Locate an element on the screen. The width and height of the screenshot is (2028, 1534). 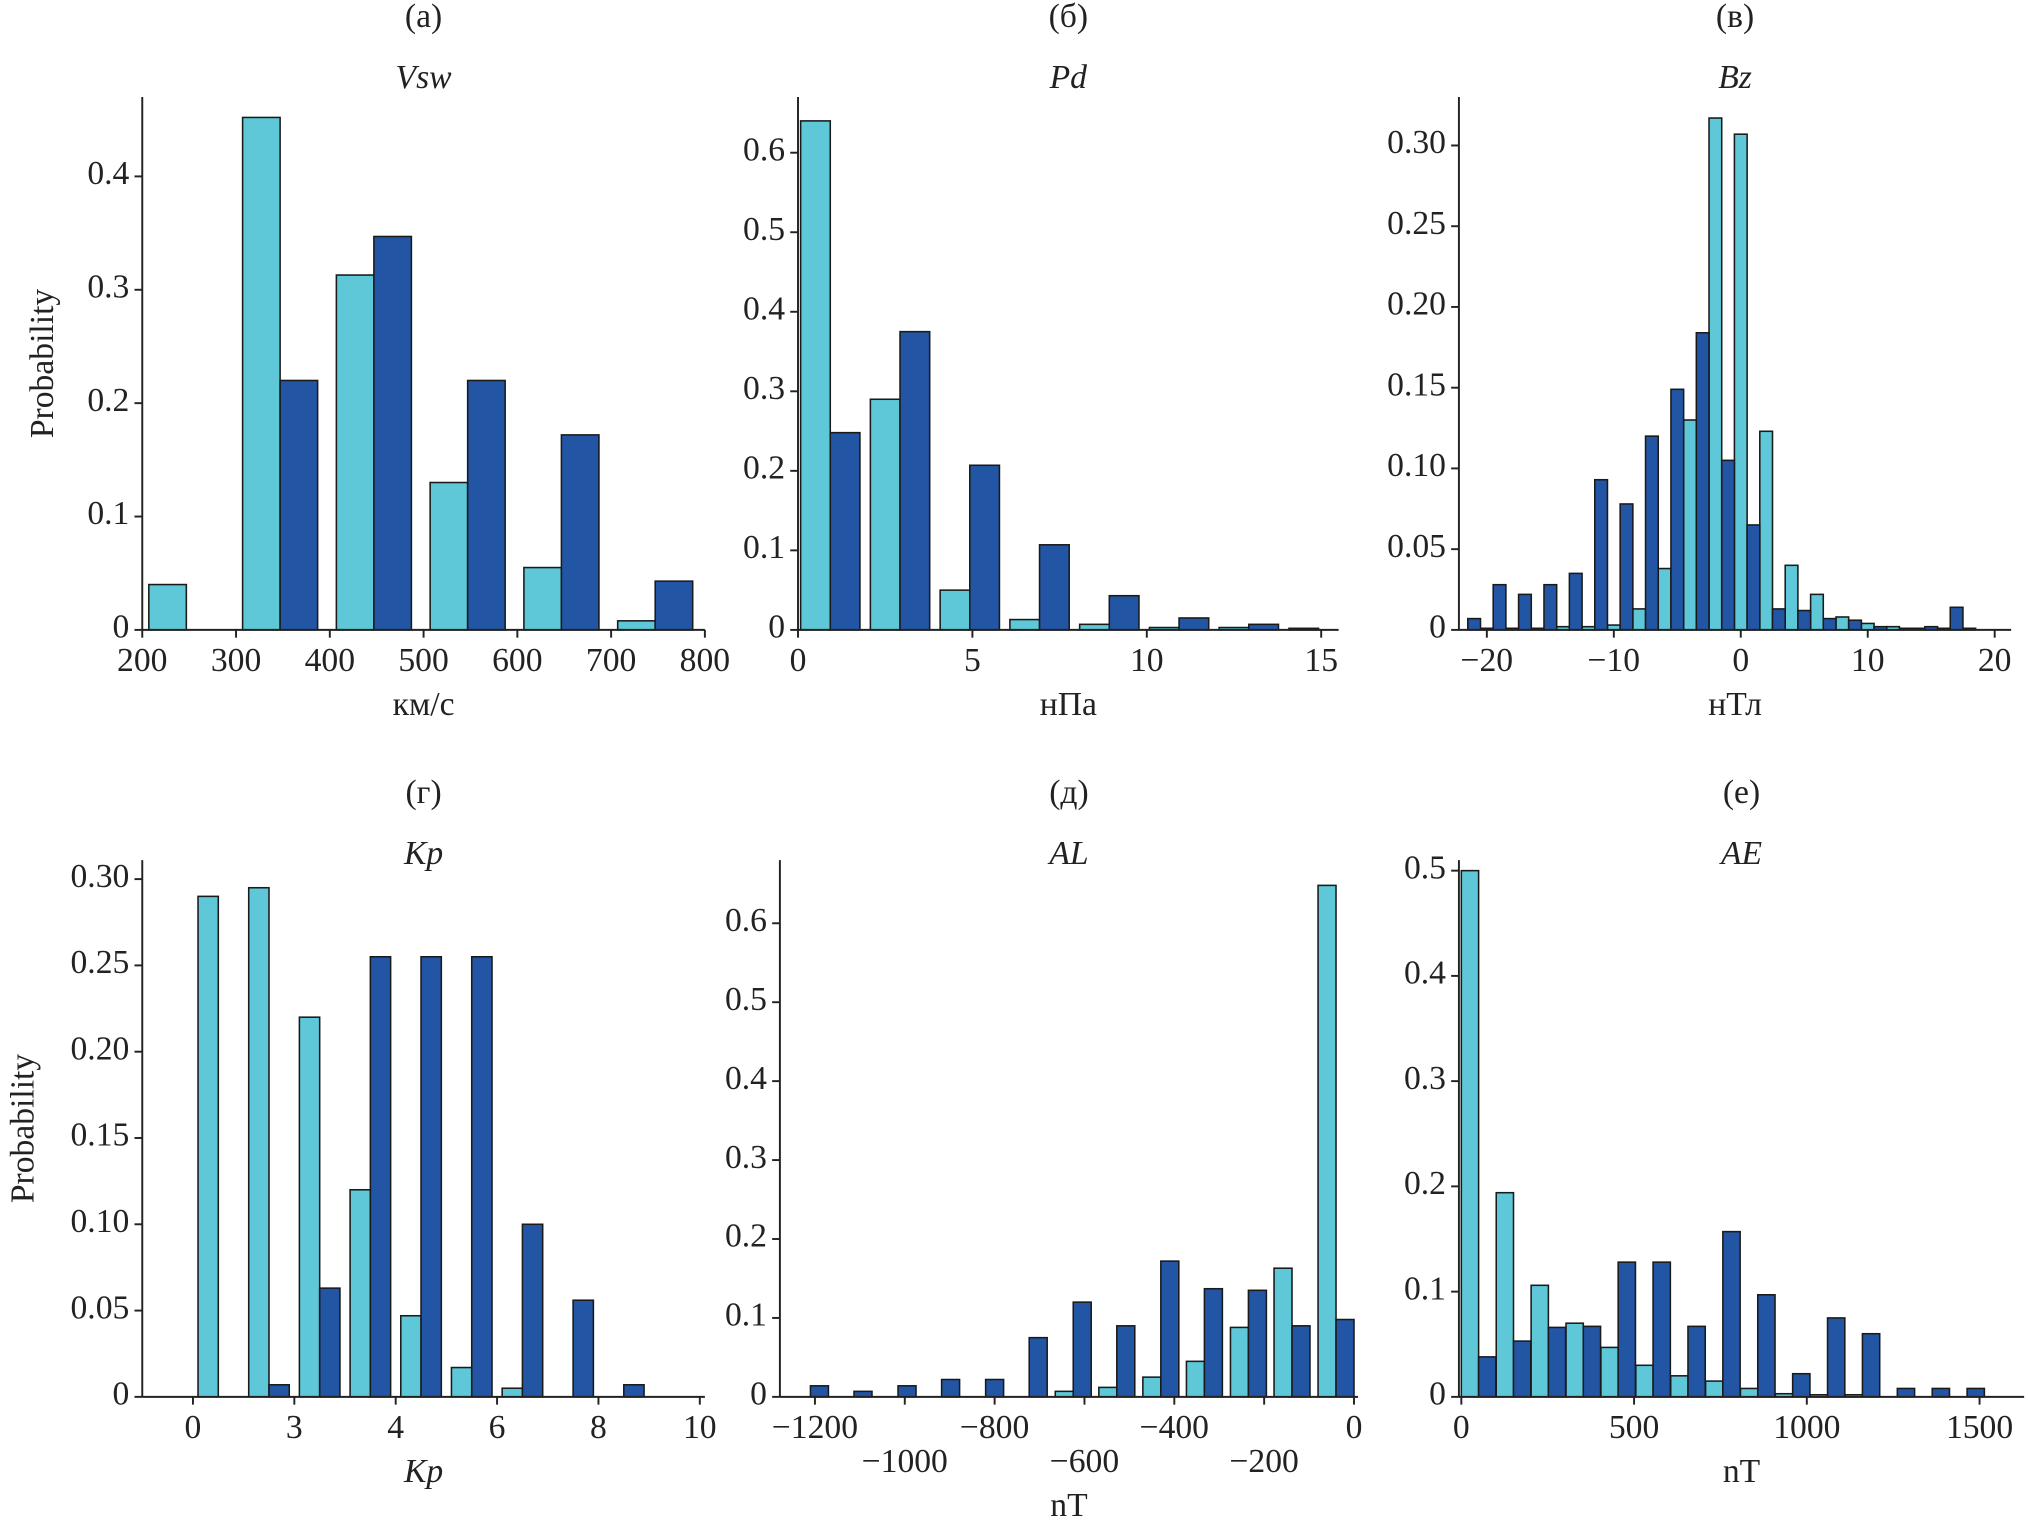
y-tick-label: 0.25 is located at coordinates (1416, 223).